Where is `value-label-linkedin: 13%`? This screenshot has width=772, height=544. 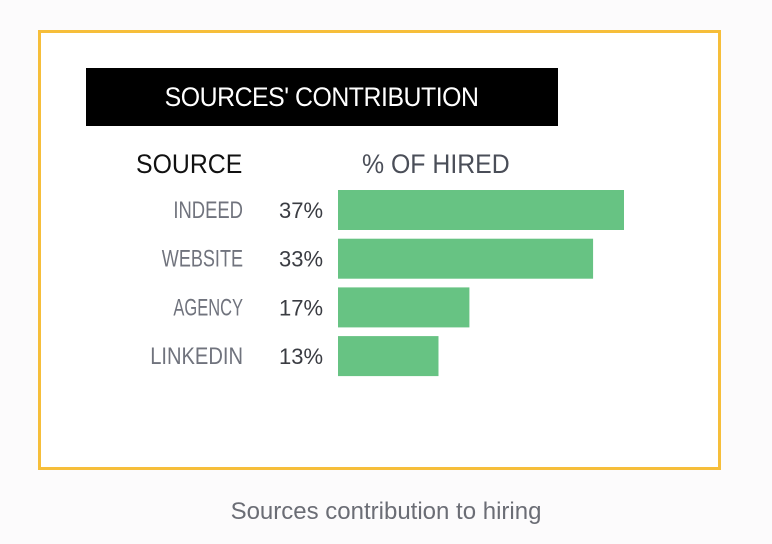
value-label-linkedin: 13% is located at coordinates (301, 356).